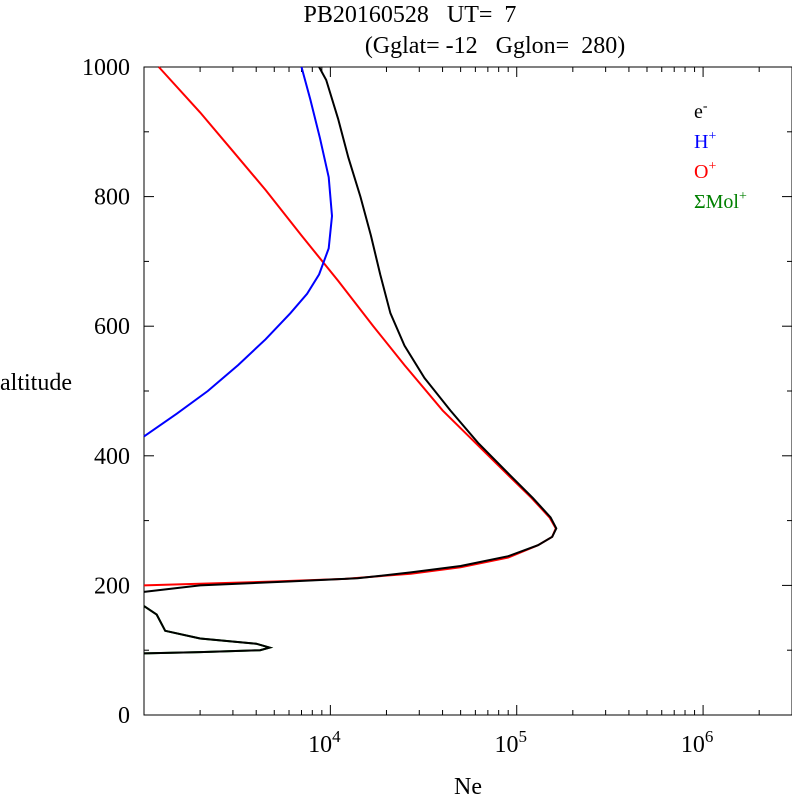 The height and width of the screenshot is (796, 792). Describe the element at coordinates (720, 156) in the screenshot. I see `legend: e- H+ O+ ΣMol+` at that location.